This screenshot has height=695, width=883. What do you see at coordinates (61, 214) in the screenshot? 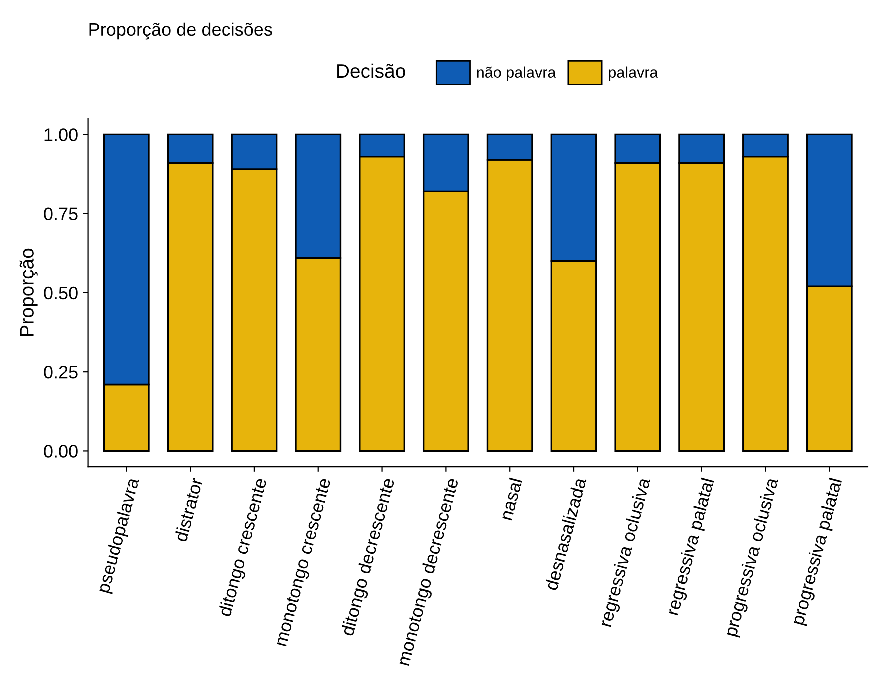
I see `y-tick-label: 0.75` at bounding box center [61, 214].